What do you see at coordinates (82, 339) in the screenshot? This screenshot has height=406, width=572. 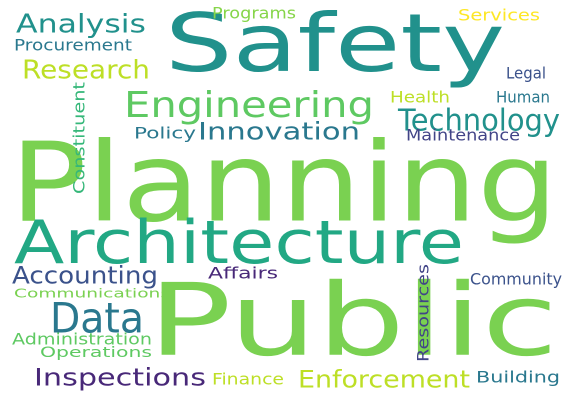 I see `word-administration: Administration` at bounding box center [82, 339].